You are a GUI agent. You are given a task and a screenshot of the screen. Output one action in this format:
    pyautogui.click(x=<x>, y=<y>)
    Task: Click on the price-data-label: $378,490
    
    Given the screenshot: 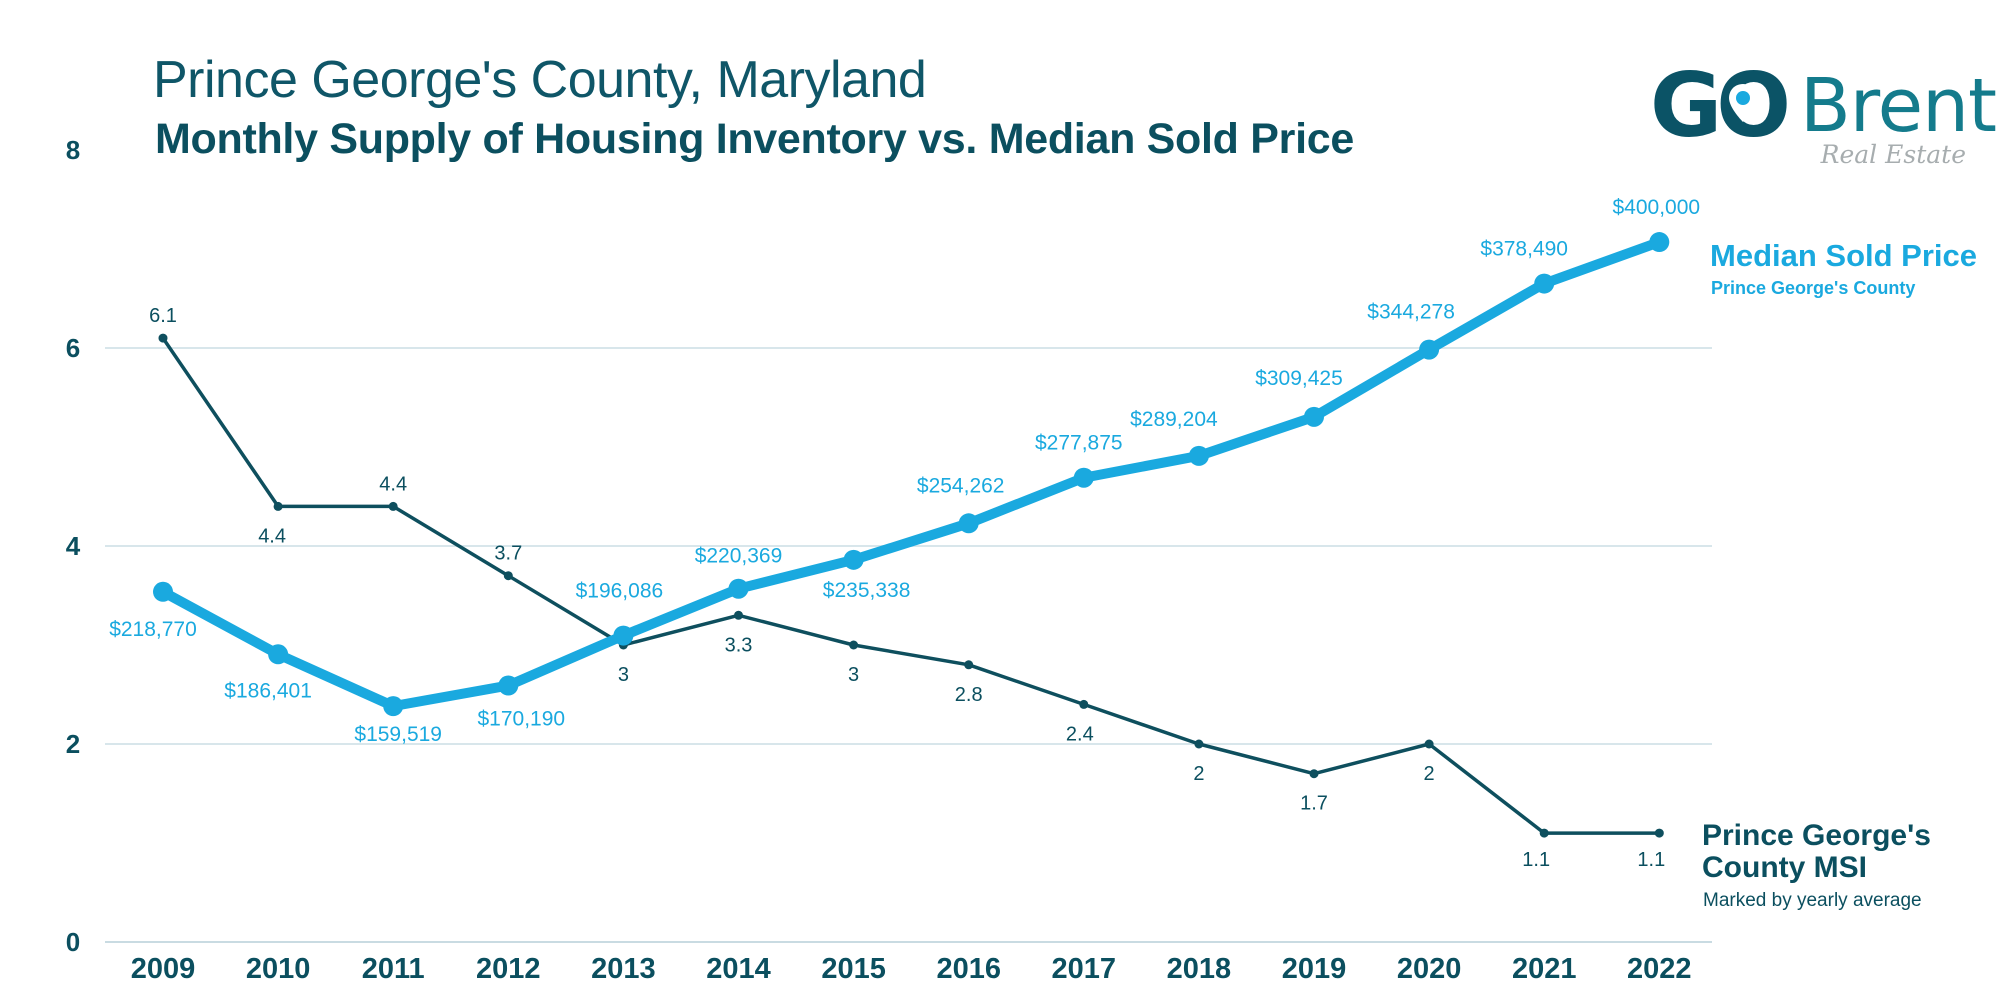 What is the action you would take?
    pyautogui.click(x=1524, y=249)
    